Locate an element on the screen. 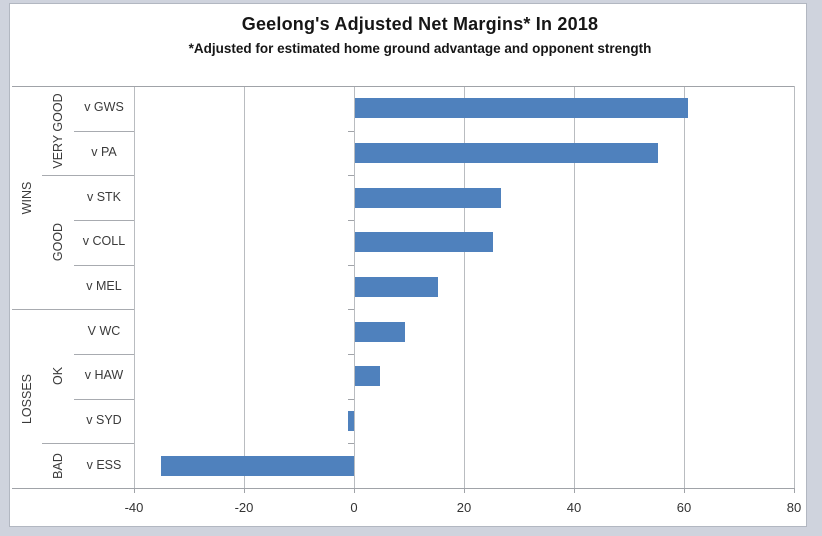 This screenshot has width=822, height=536. x-tick-label: 40 is located at coordinates (574, 507).